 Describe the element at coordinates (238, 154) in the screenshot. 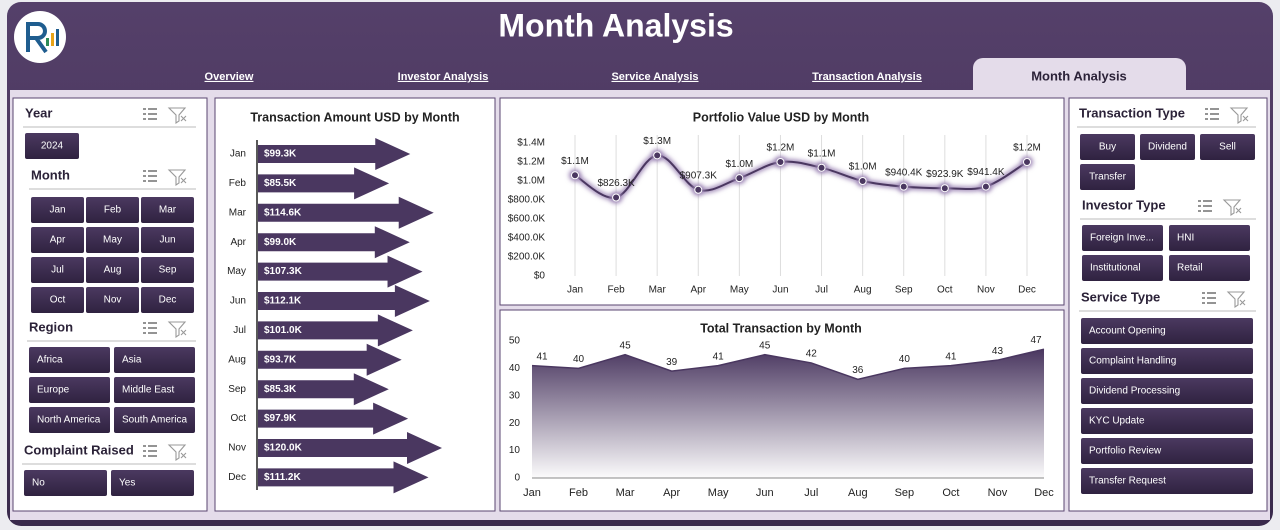

I see `y-tick-label: Jan` at that location.